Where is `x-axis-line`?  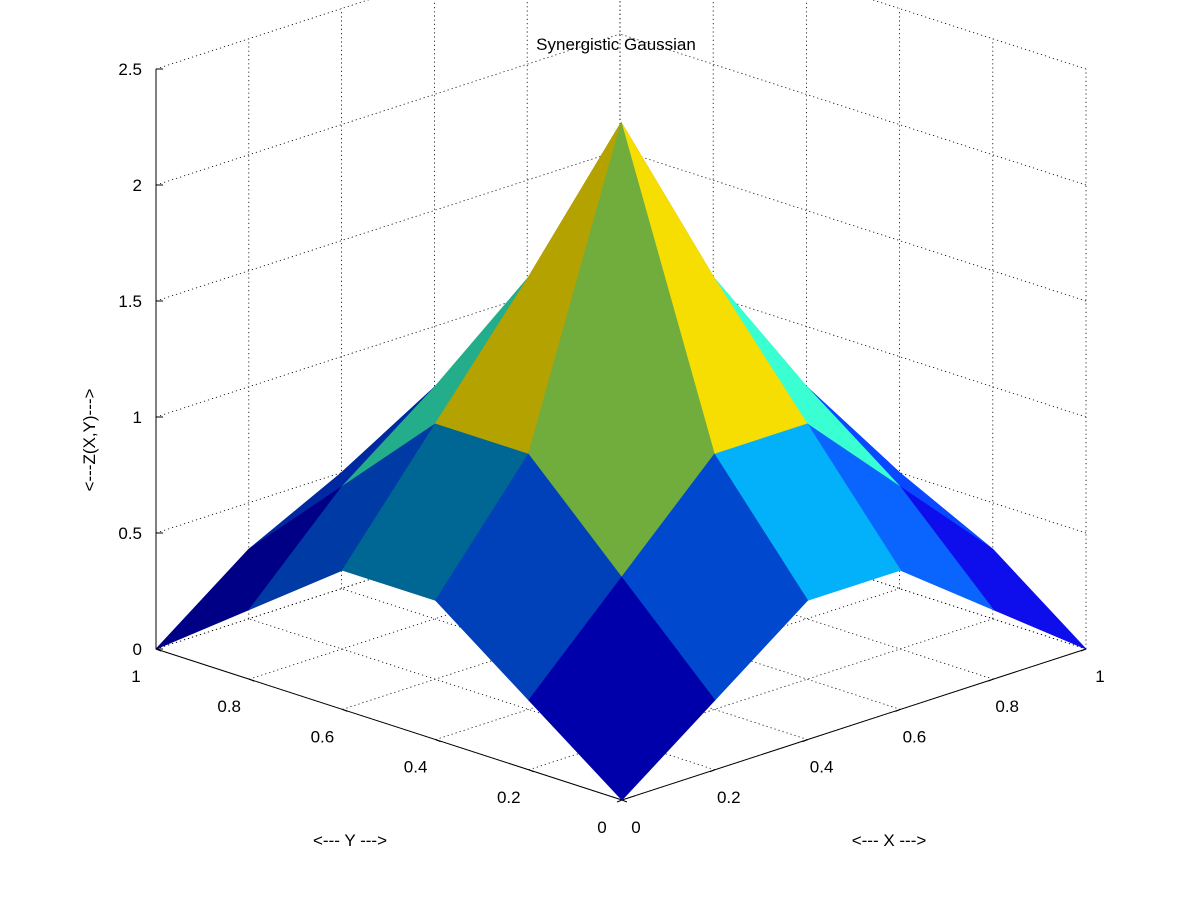 x-axis-line is located at coordinates (854, 724).